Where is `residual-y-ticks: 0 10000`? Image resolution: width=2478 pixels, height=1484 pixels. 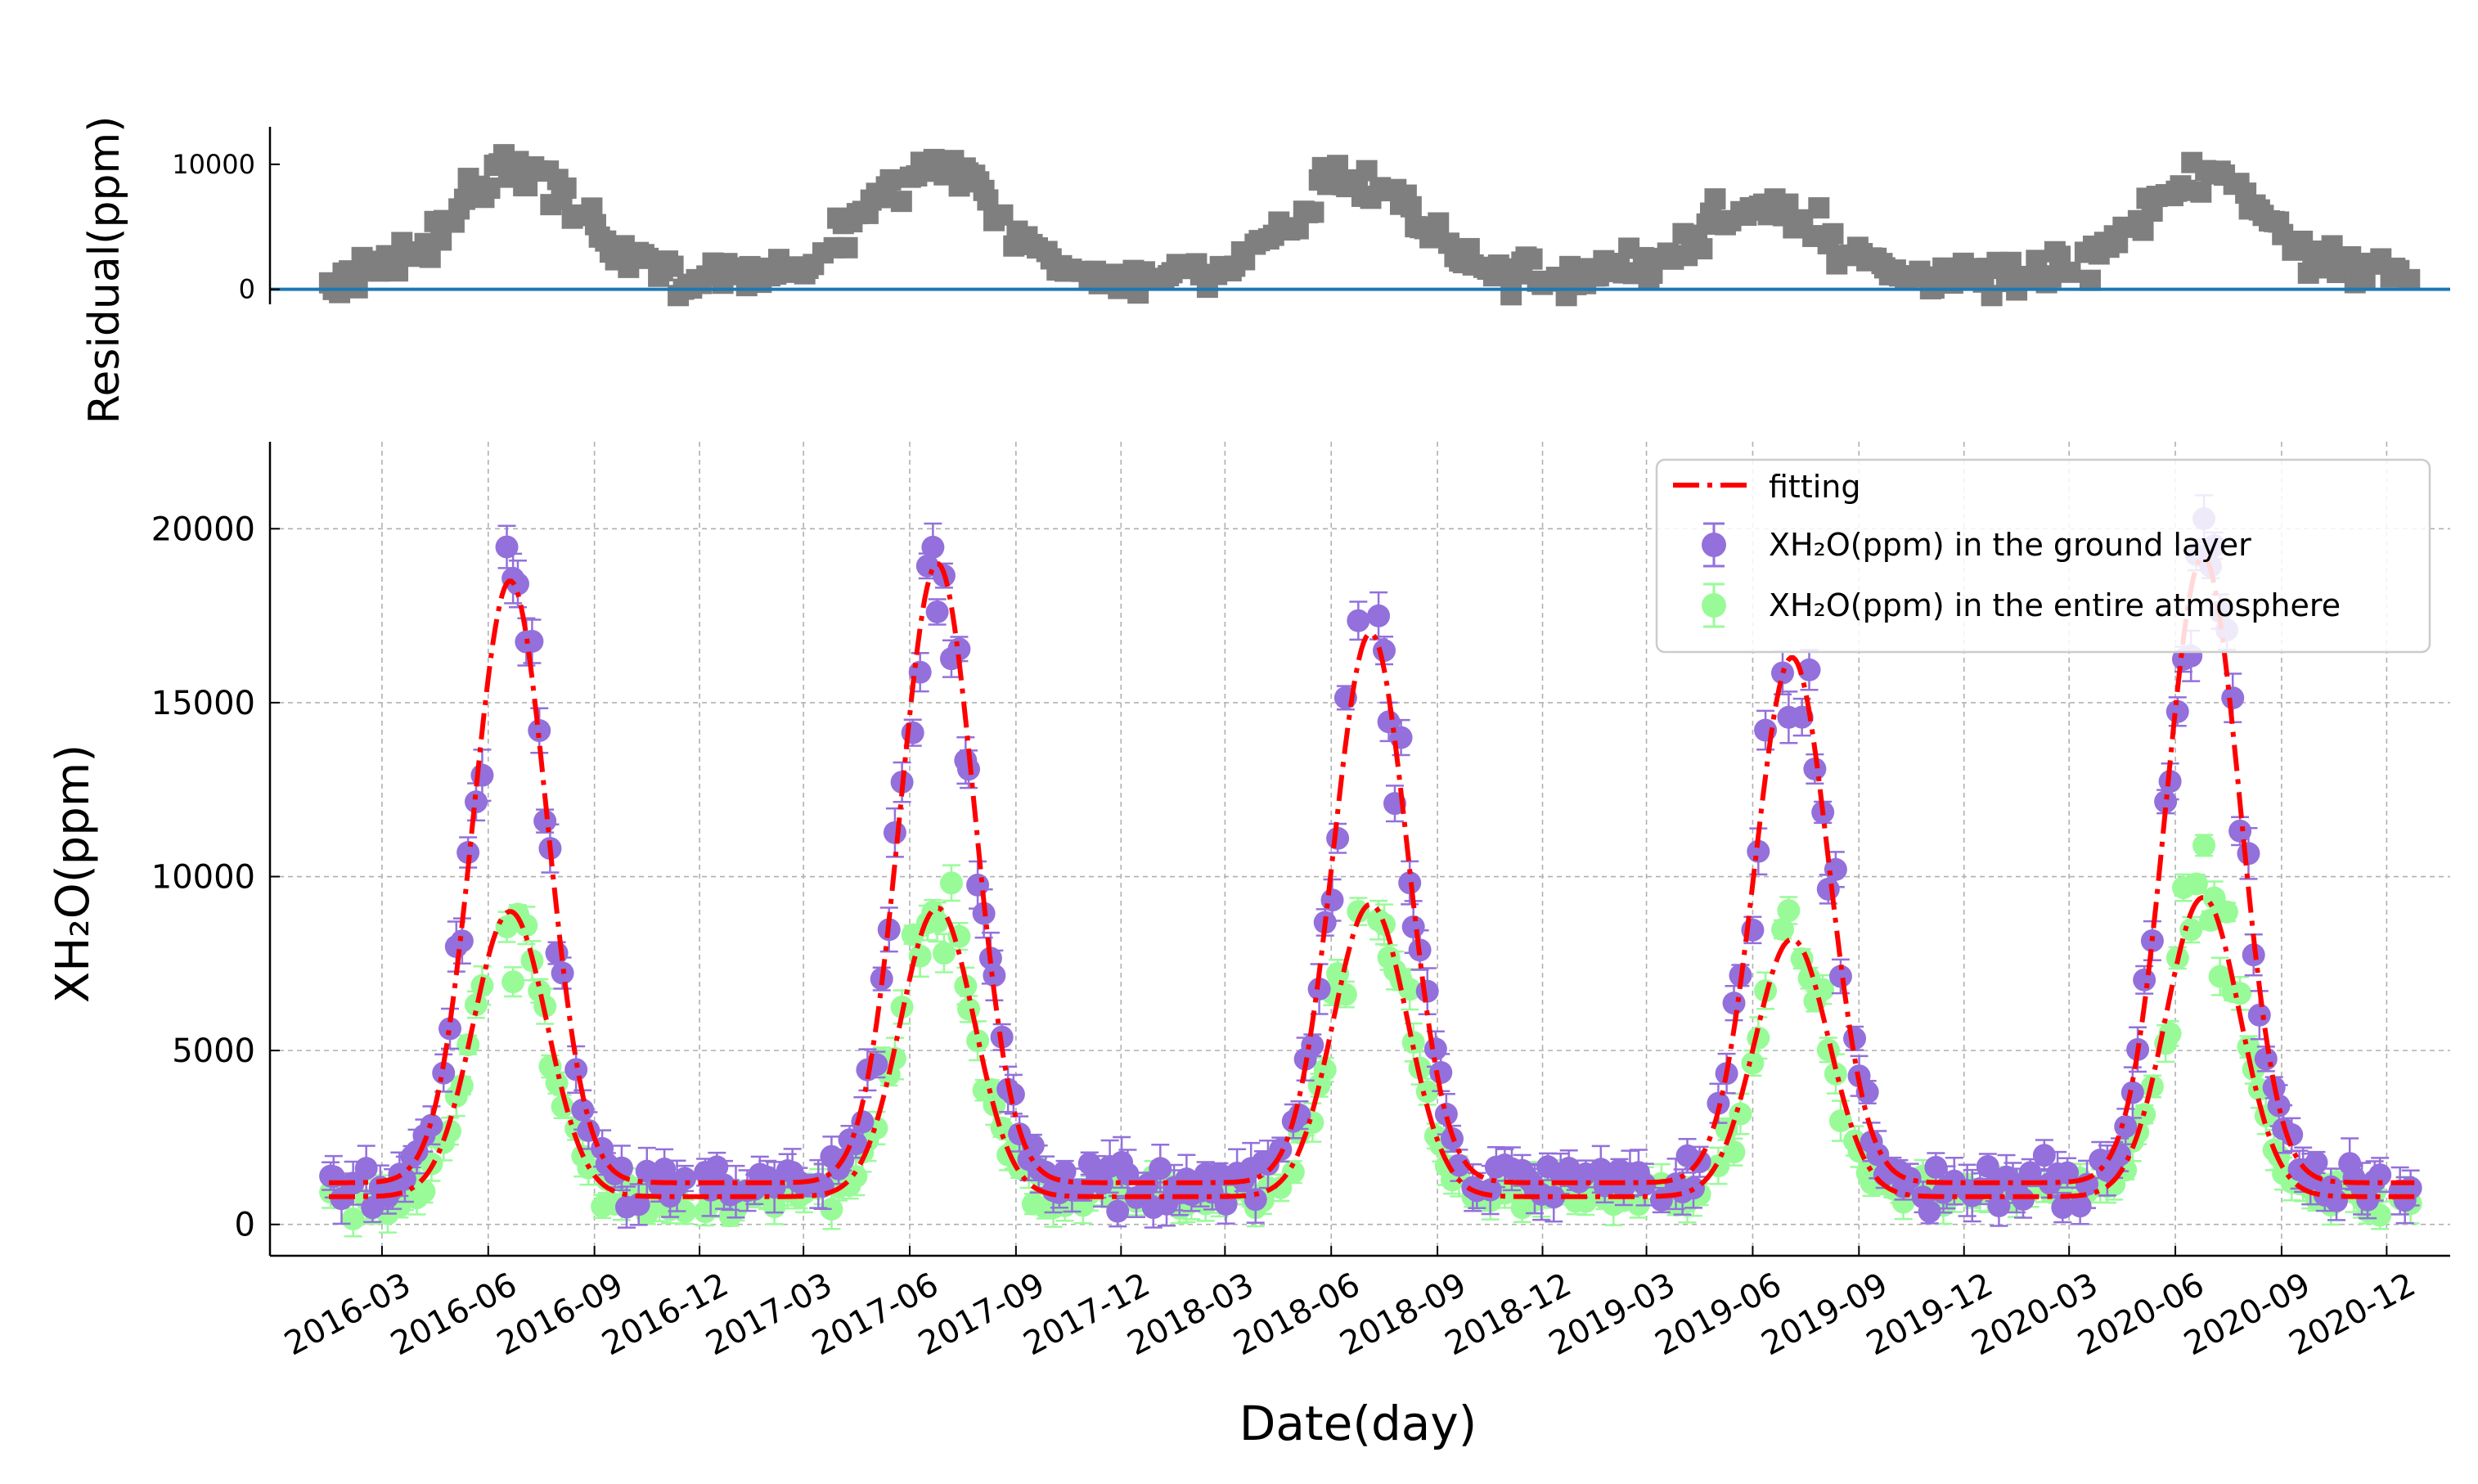
residual-y-ticks: 0 10000 is located at coordinates (226, 227).